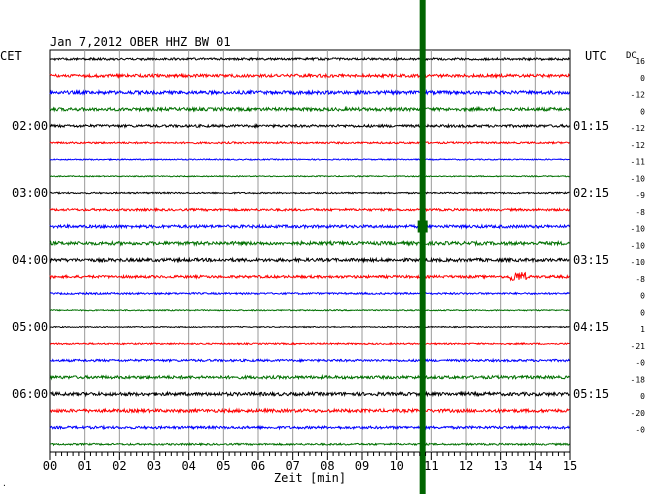  Describe the element at coordinates (188, 466) in the screenshot. I see `x-tick-label: 04` at that location.